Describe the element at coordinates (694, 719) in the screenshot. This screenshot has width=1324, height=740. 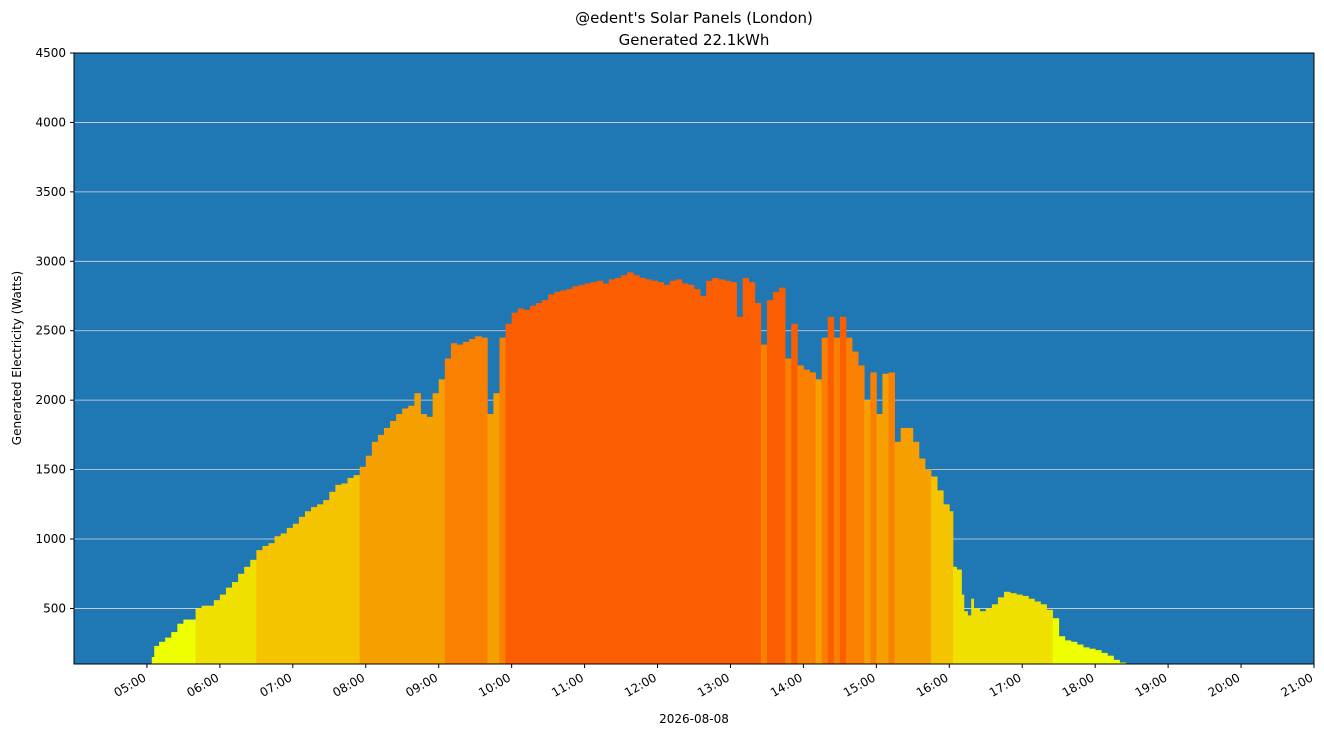
I see `x-axis-label: 2026-08-08` at that location.